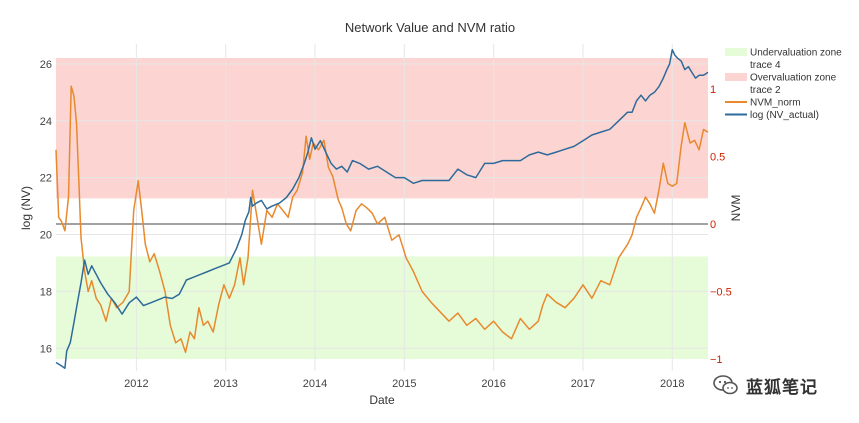 This screenshot has width=859, height=423. What do you see at coordinates (136, 384) in the screenshot?
I see `x-tick-label: 2012` at bounding box center [136, 384].